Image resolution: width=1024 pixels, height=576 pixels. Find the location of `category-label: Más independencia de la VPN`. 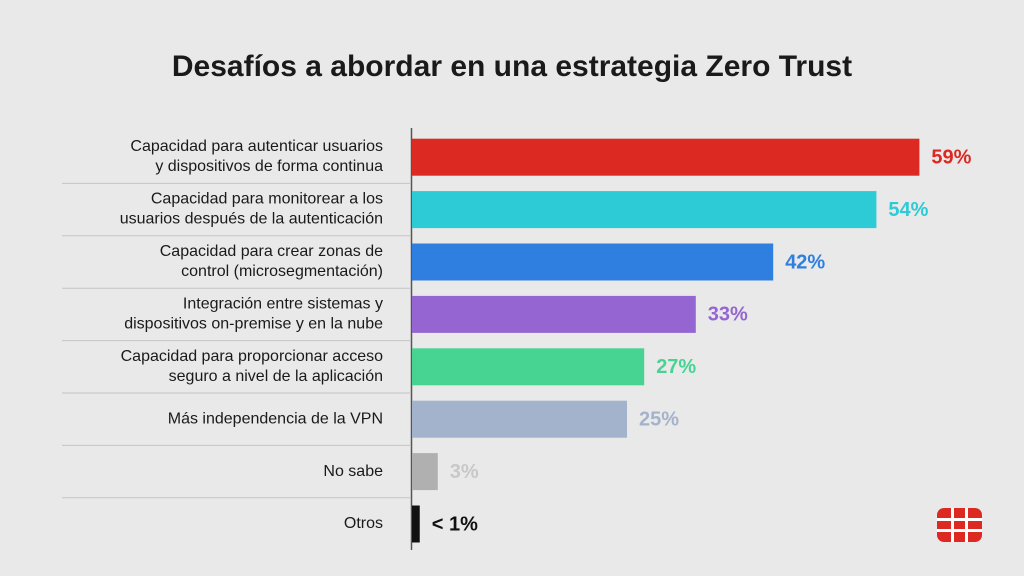

category-label: Más independencia de la VPN is located at coordinates (275, 418).